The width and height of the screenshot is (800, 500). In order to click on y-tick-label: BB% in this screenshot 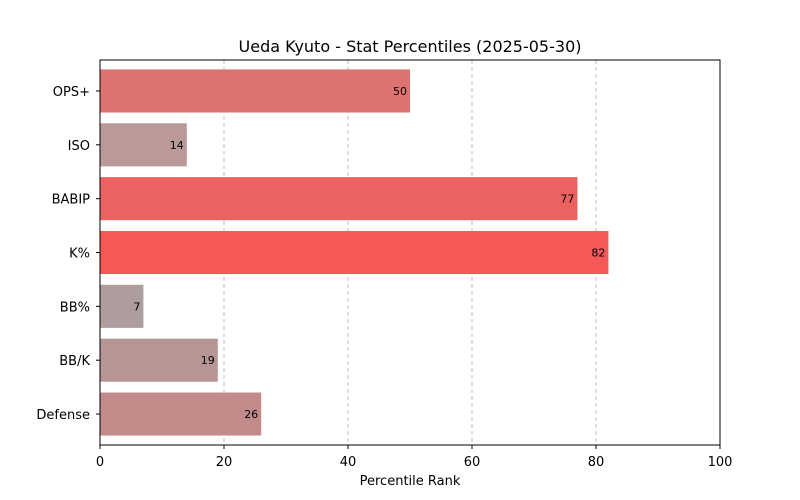, I will do `click(75, 307)`.